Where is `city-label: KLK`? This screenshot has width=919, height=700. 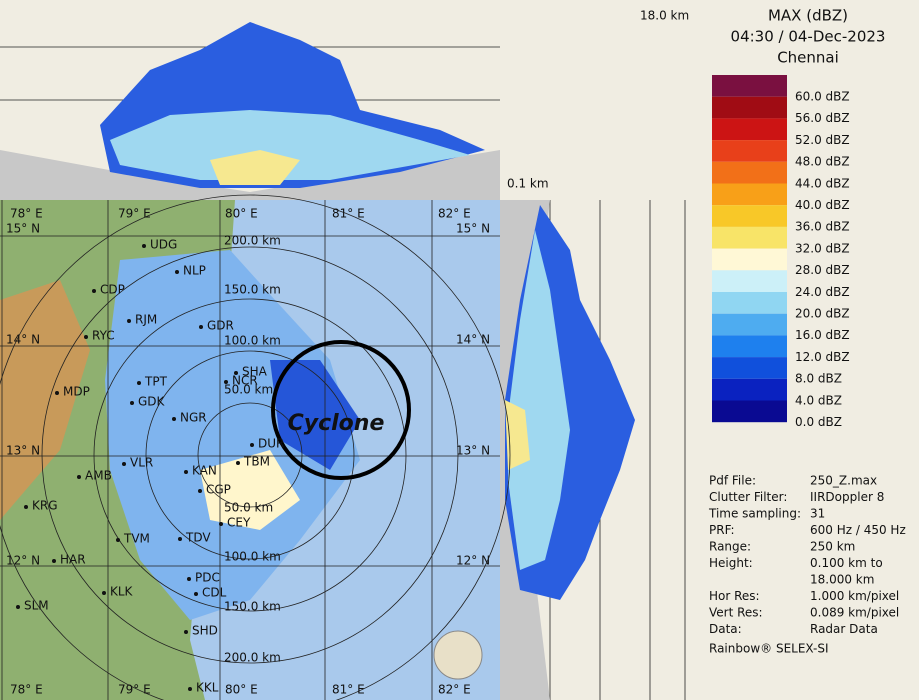
city-label: KLK is located at coordinates (122, 592).